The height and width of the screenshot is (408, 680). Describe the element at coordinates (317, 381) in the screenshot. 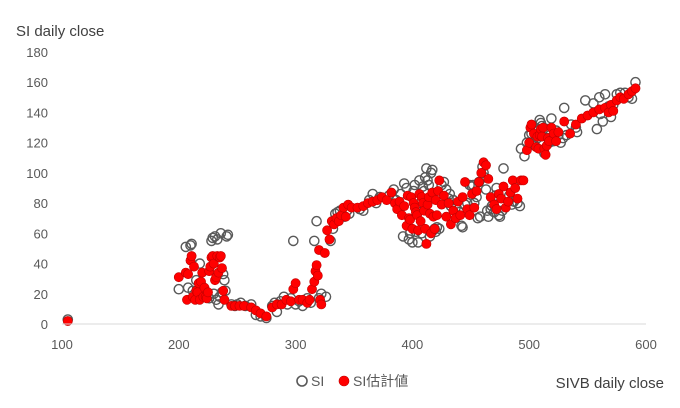

I see `legend-label: SI` at that location.